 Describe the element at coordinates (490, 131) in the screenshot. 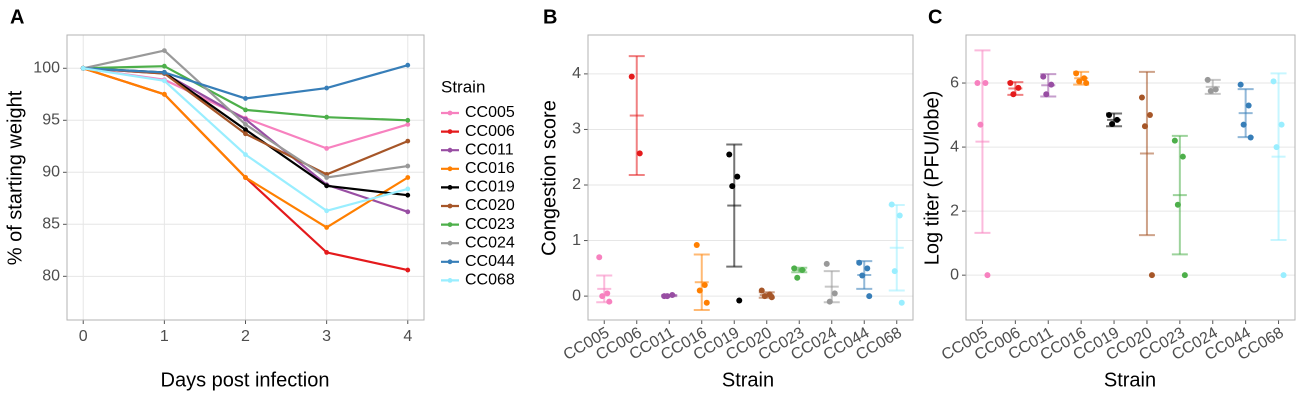

I see `legend-entry: CC006` at that location.